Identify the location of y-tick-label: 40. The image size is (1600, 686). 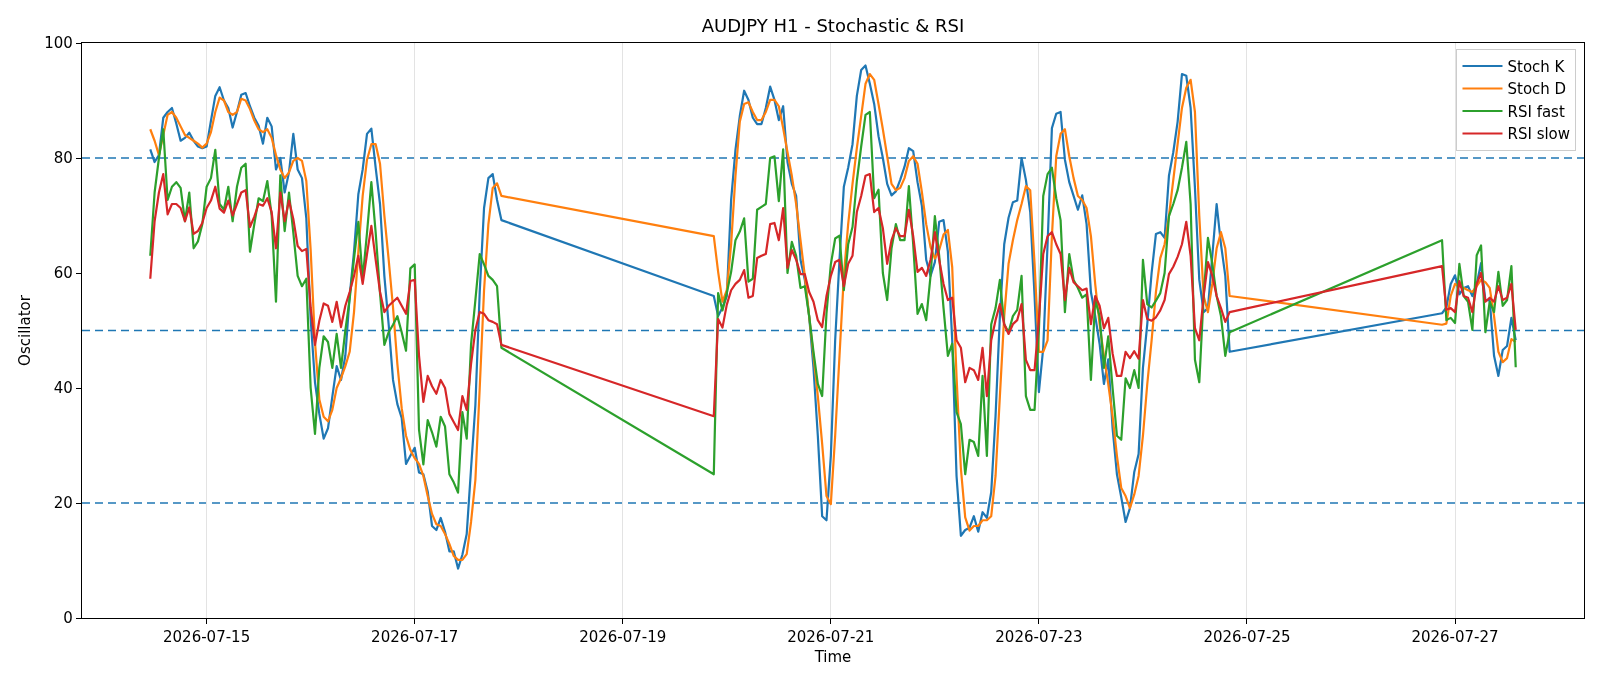
(63, 388).